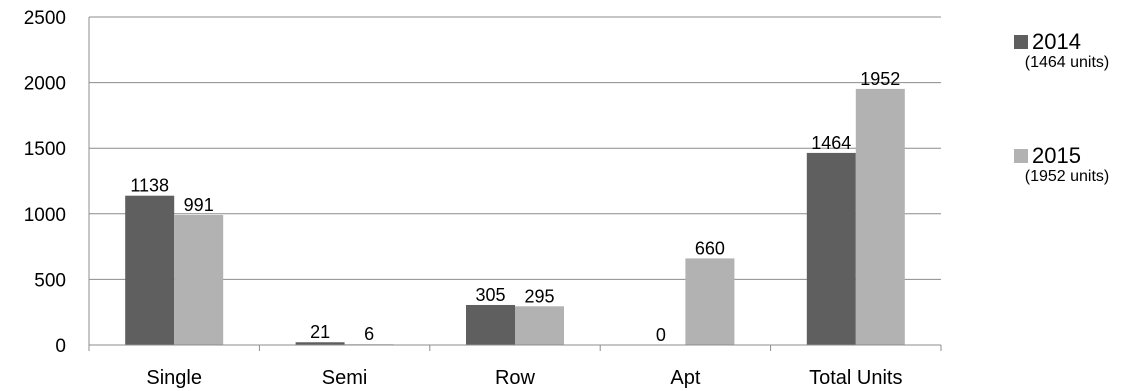  I want to click on legend-item-2014: 2014 (1464 units), so click(1067, 51).